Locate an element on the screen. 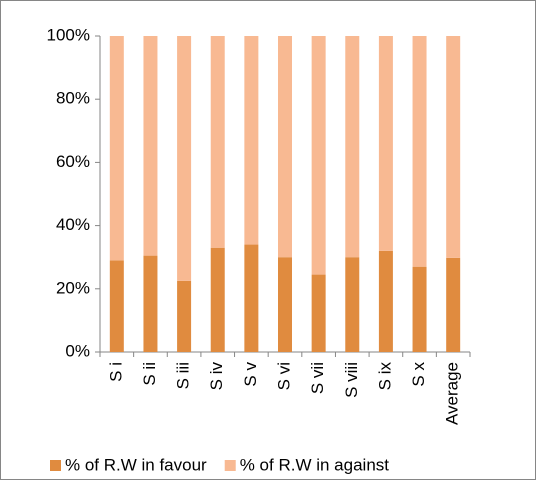 This screenshot has height=480, width=536. legend-label: % of R.W in favour is located at coordinates (136, 464).